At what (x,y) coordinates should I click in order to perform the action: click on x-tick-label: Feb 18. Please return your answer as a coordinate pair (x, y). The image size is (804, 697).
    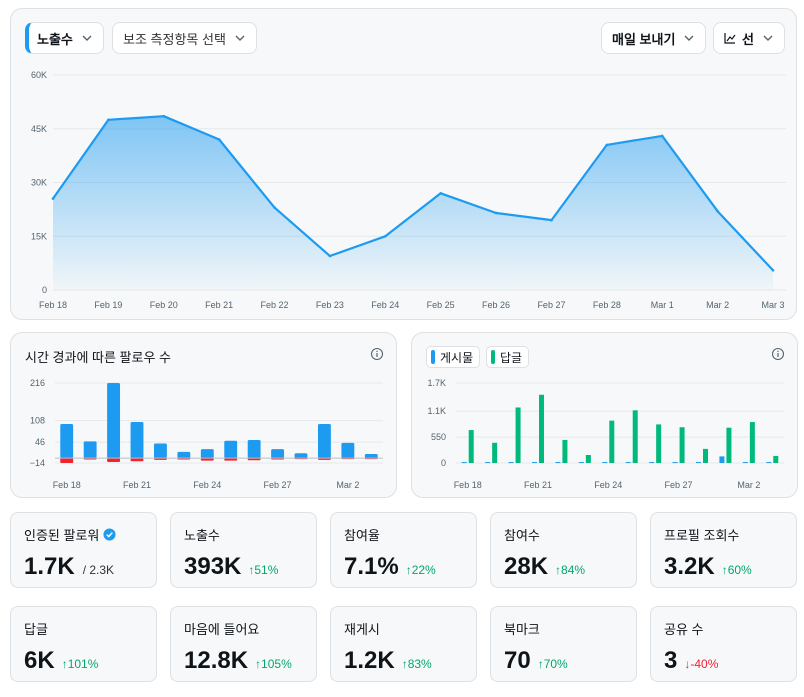
    Looking at the image, I should click on (67, 485).